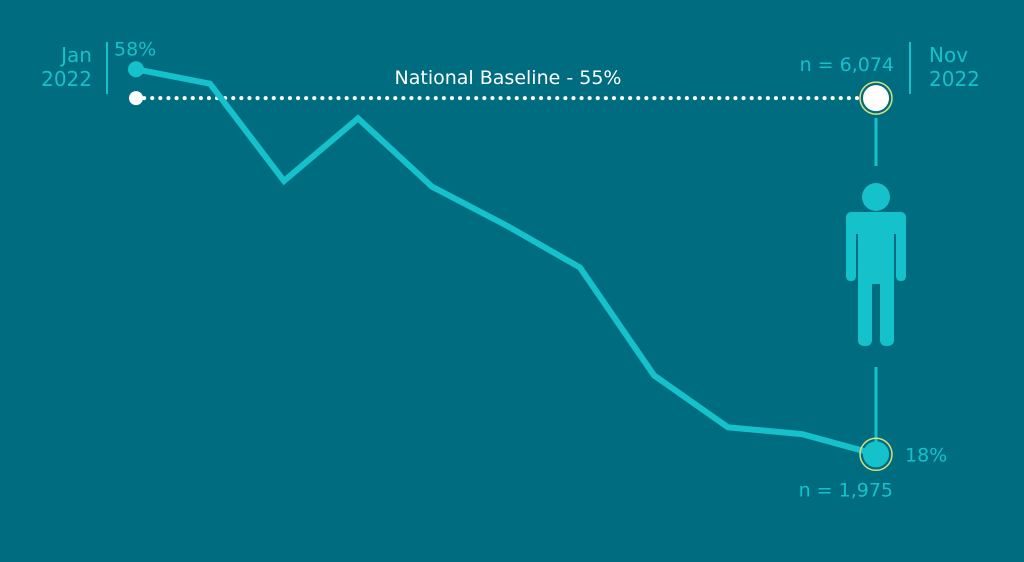  I want to click on end-n-label: n = 1,975, so click(846, 490).